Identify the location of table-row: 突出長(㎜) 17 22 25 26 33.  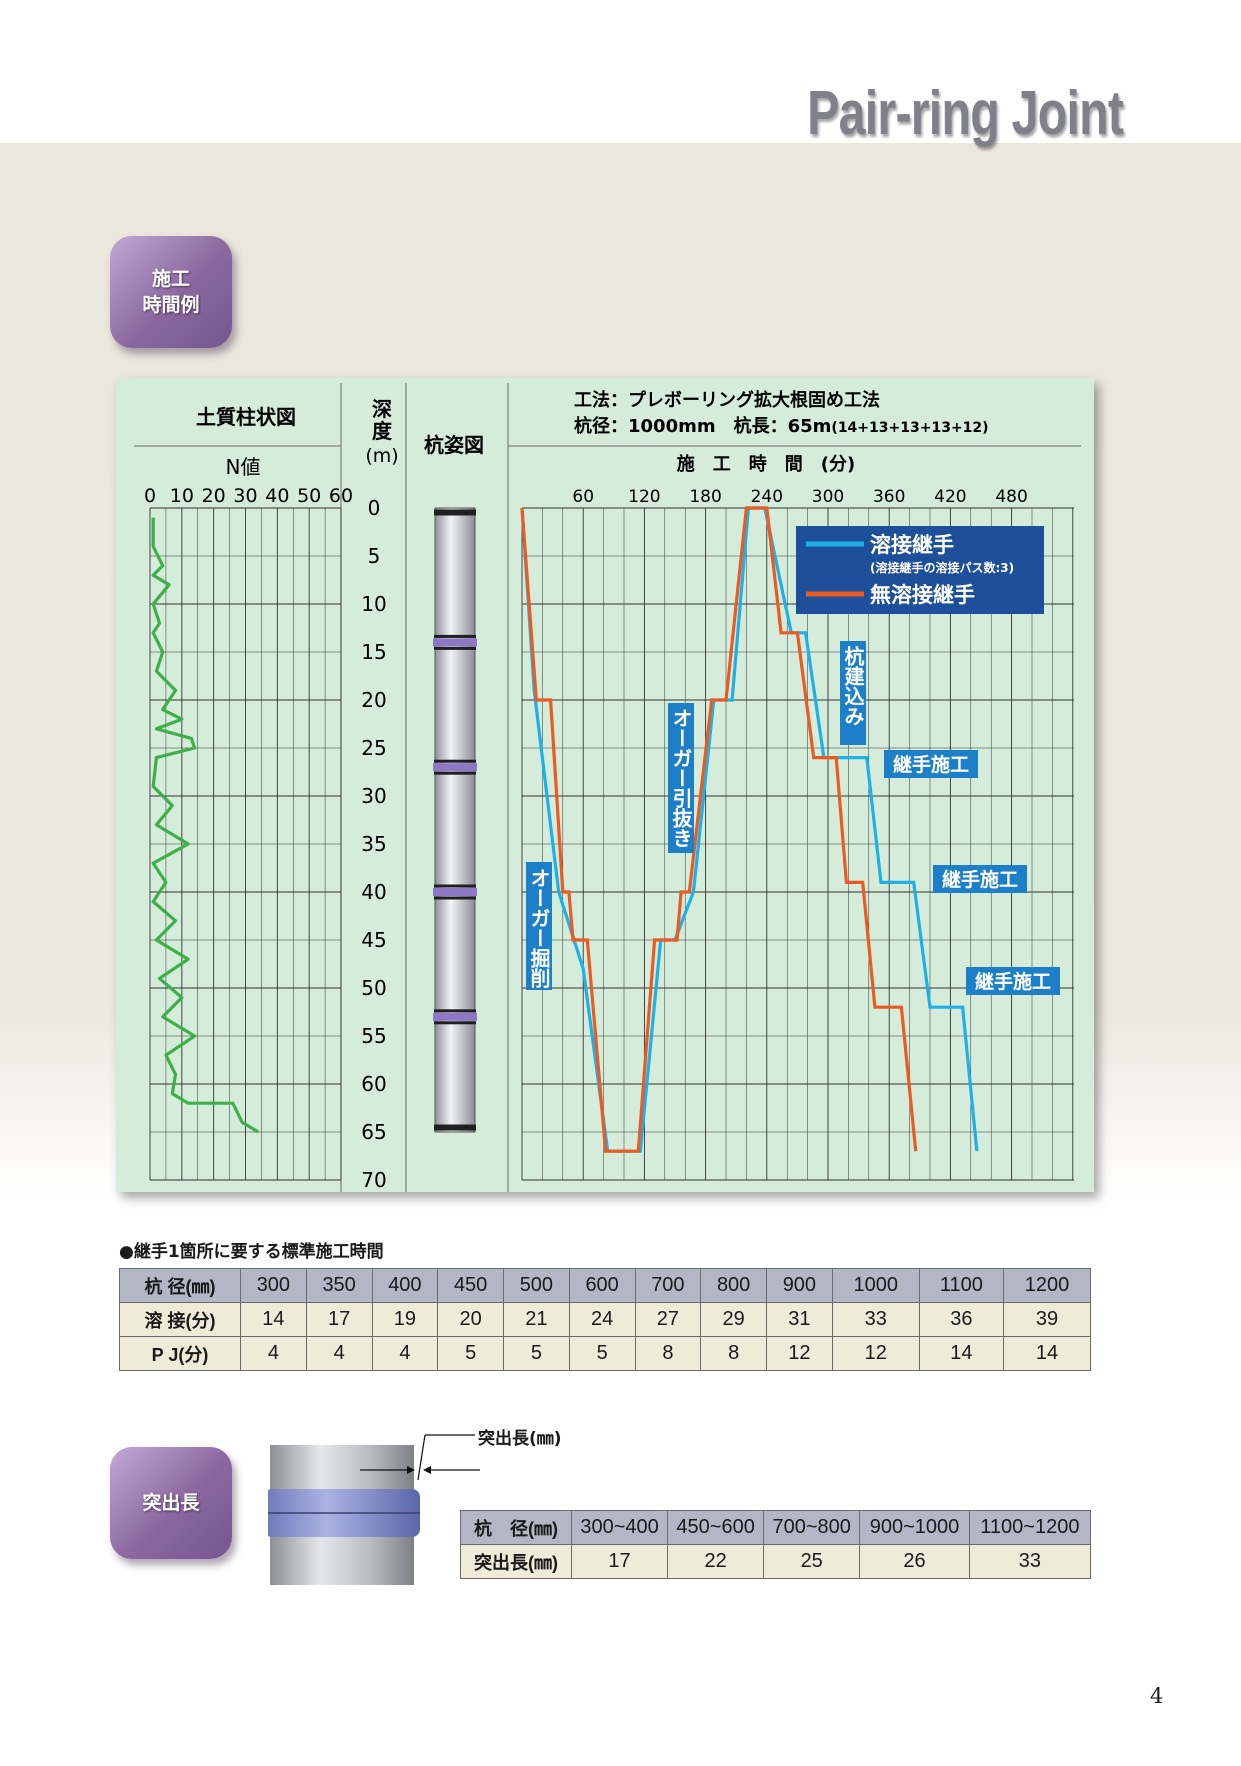
(776, 1561).